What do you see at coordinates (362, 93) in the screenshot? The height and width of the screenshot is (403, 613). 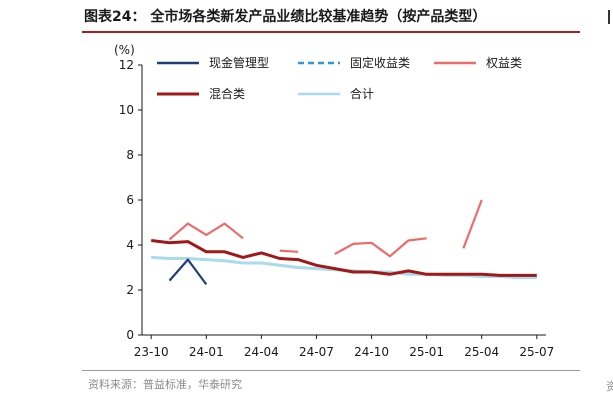 I see `legend-label: 合计` at bounding box center [362, 93].